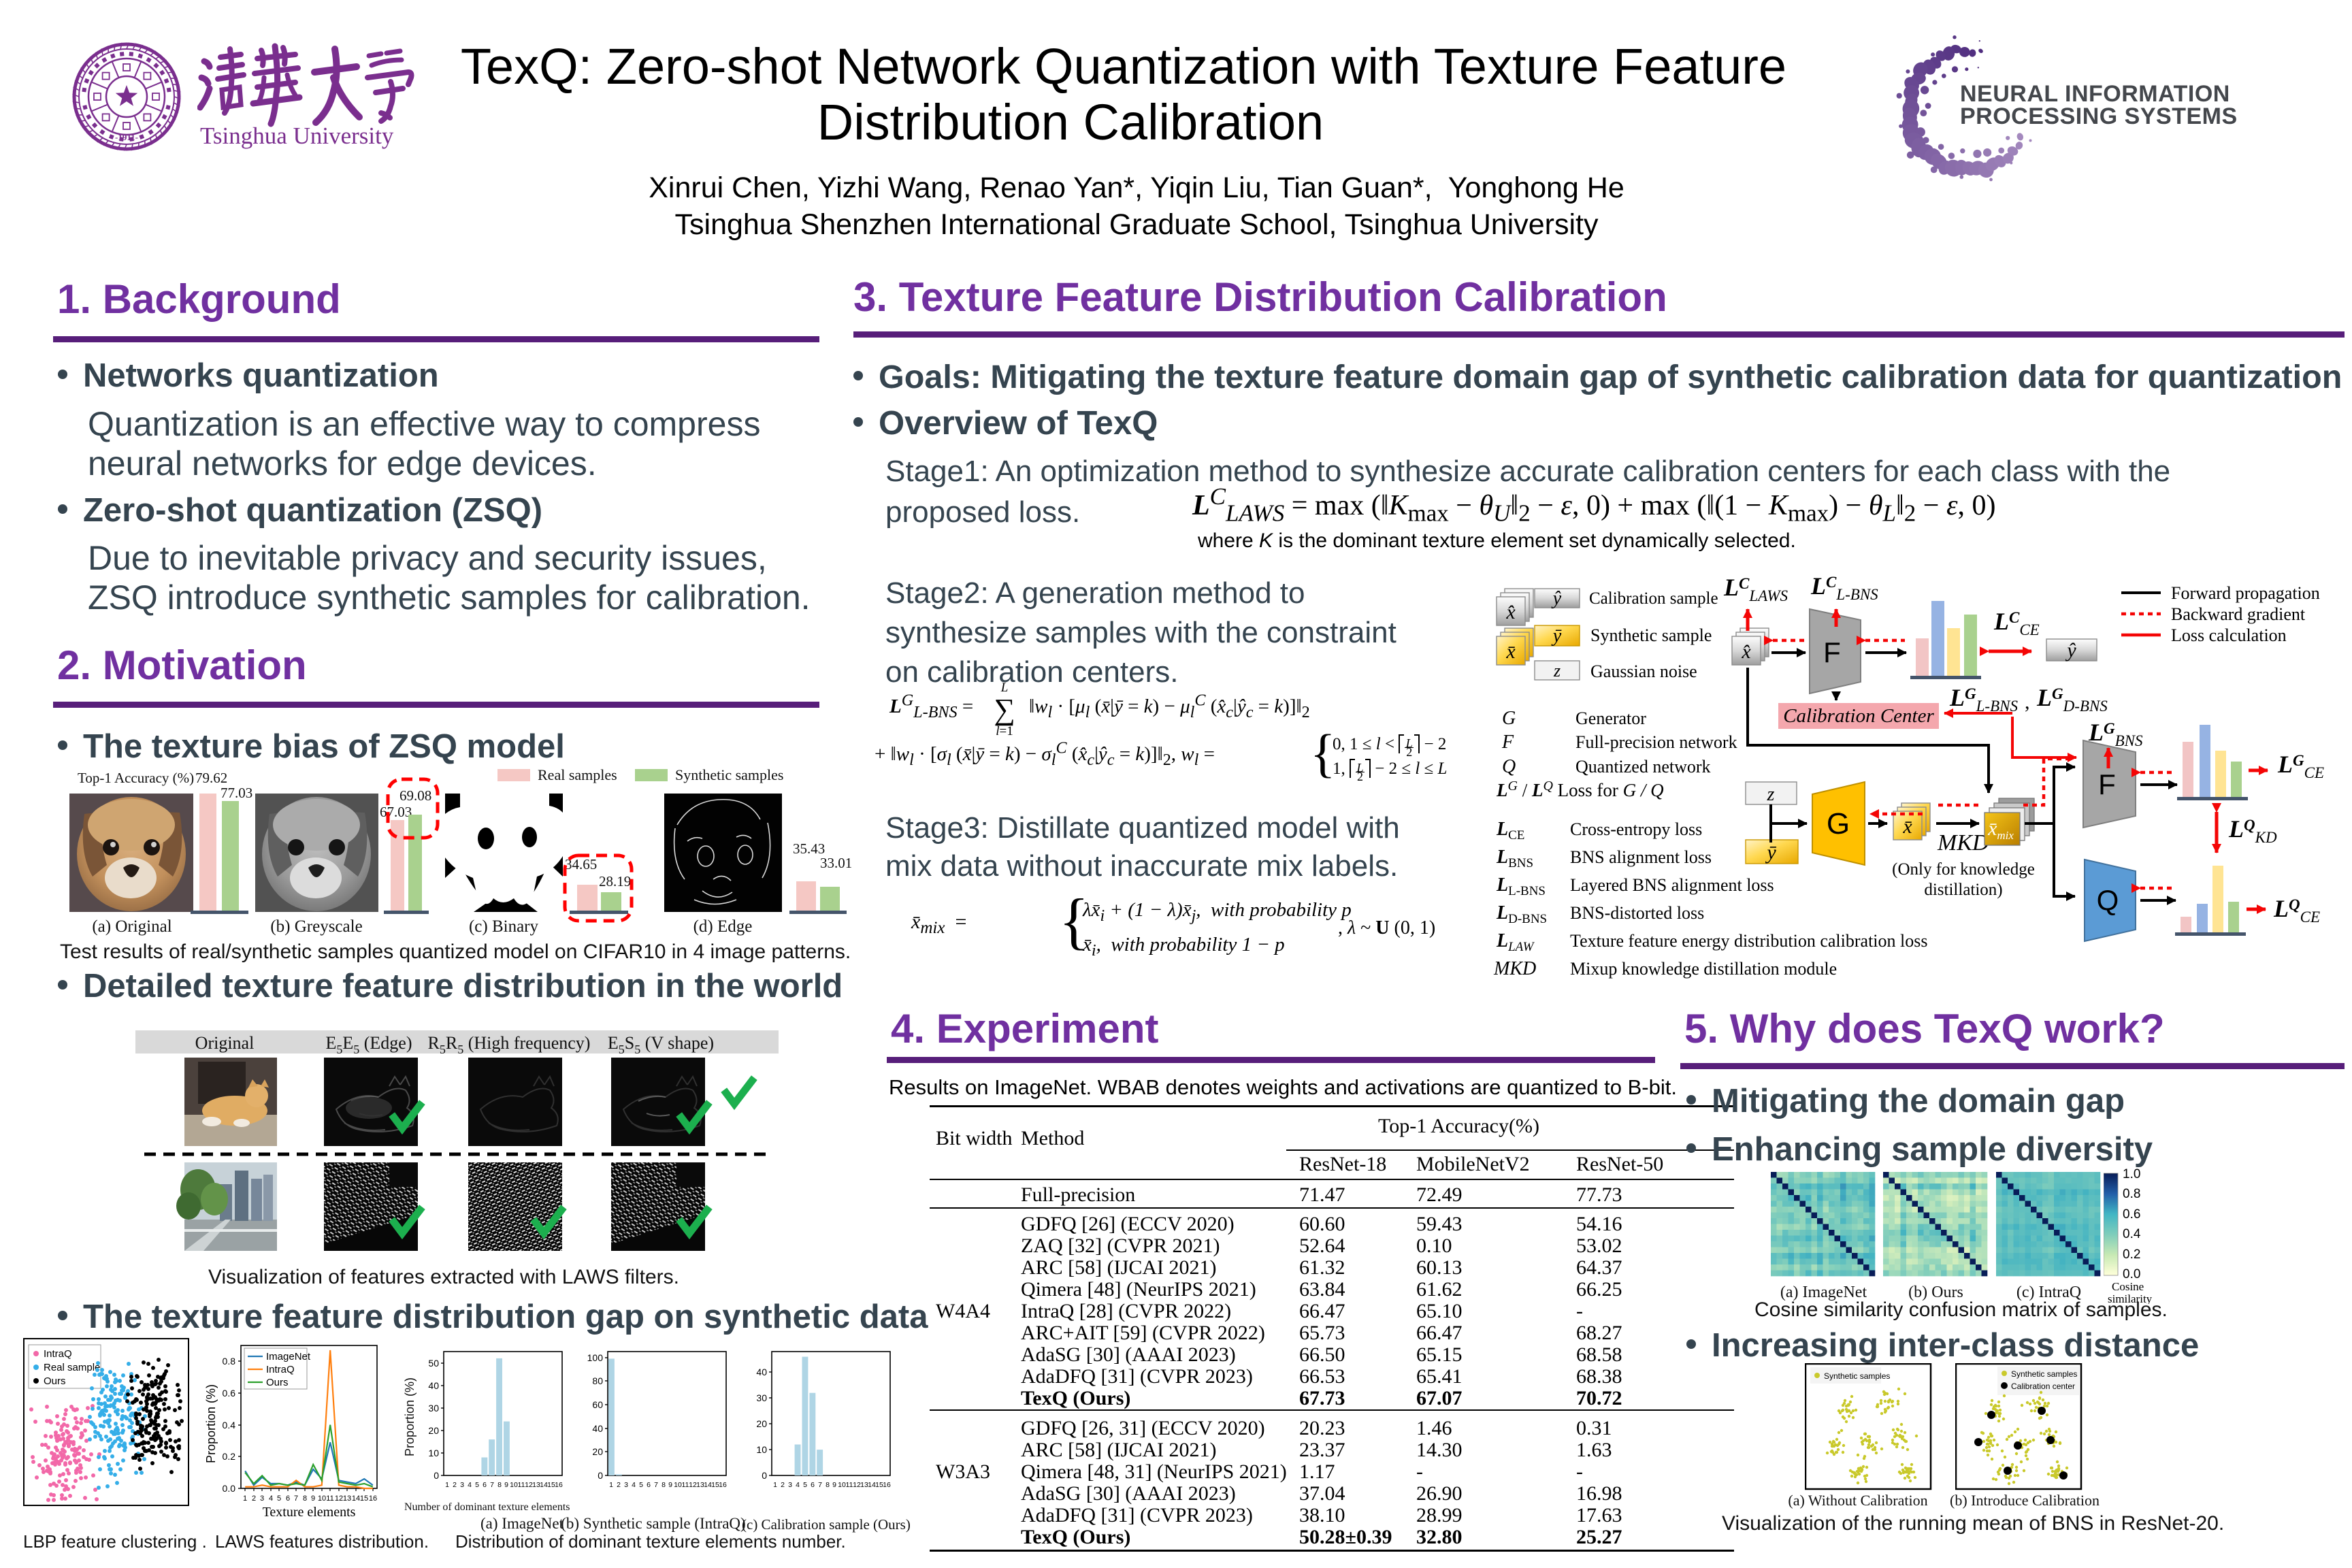 The image size is (2352, 1568). What do you see at coordinates (310, 1512) in the screenshot?
I see `svg-text: Texture elements` at bounding box center [310, 1512].